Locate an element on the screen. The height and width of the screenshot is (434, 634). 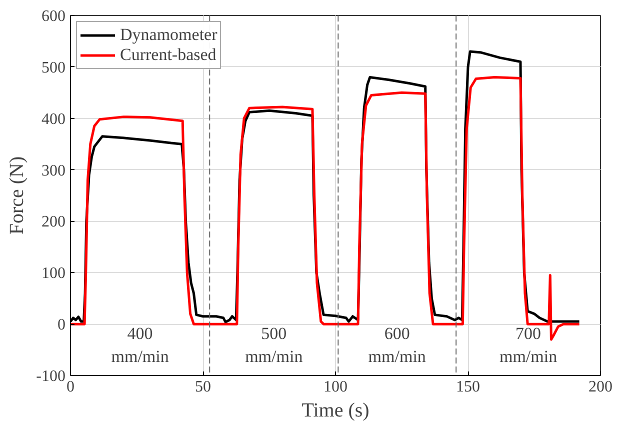
x-axis-title: Time (s) is located at coordinates (336, 411).